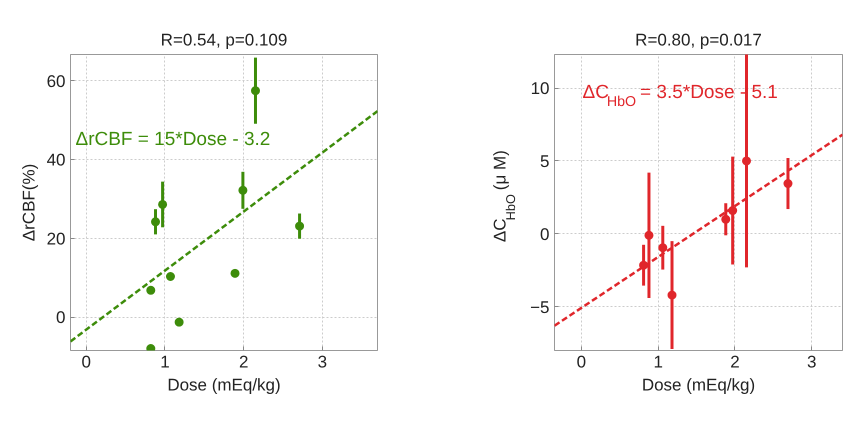  What do you see at coordinates (29, 203) in the screenshot?
I see `y-axis-title: ΔrCBF(%)` at bounding box center [29, 203].